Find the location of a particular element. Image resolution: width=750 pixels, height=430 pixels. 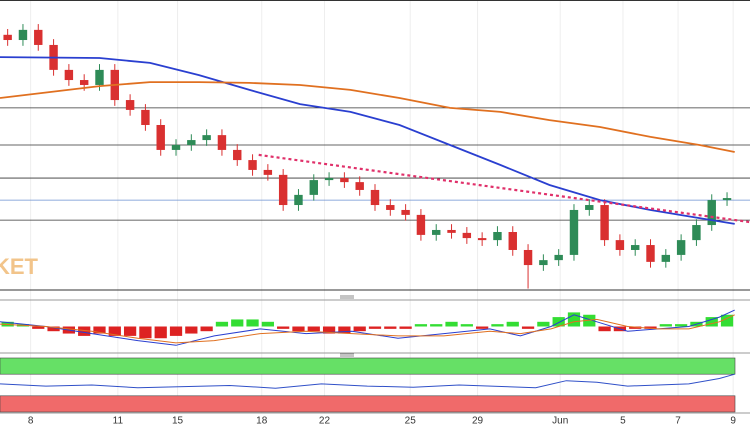

x-tick-label: 18 is located at coordinates (262, 421).